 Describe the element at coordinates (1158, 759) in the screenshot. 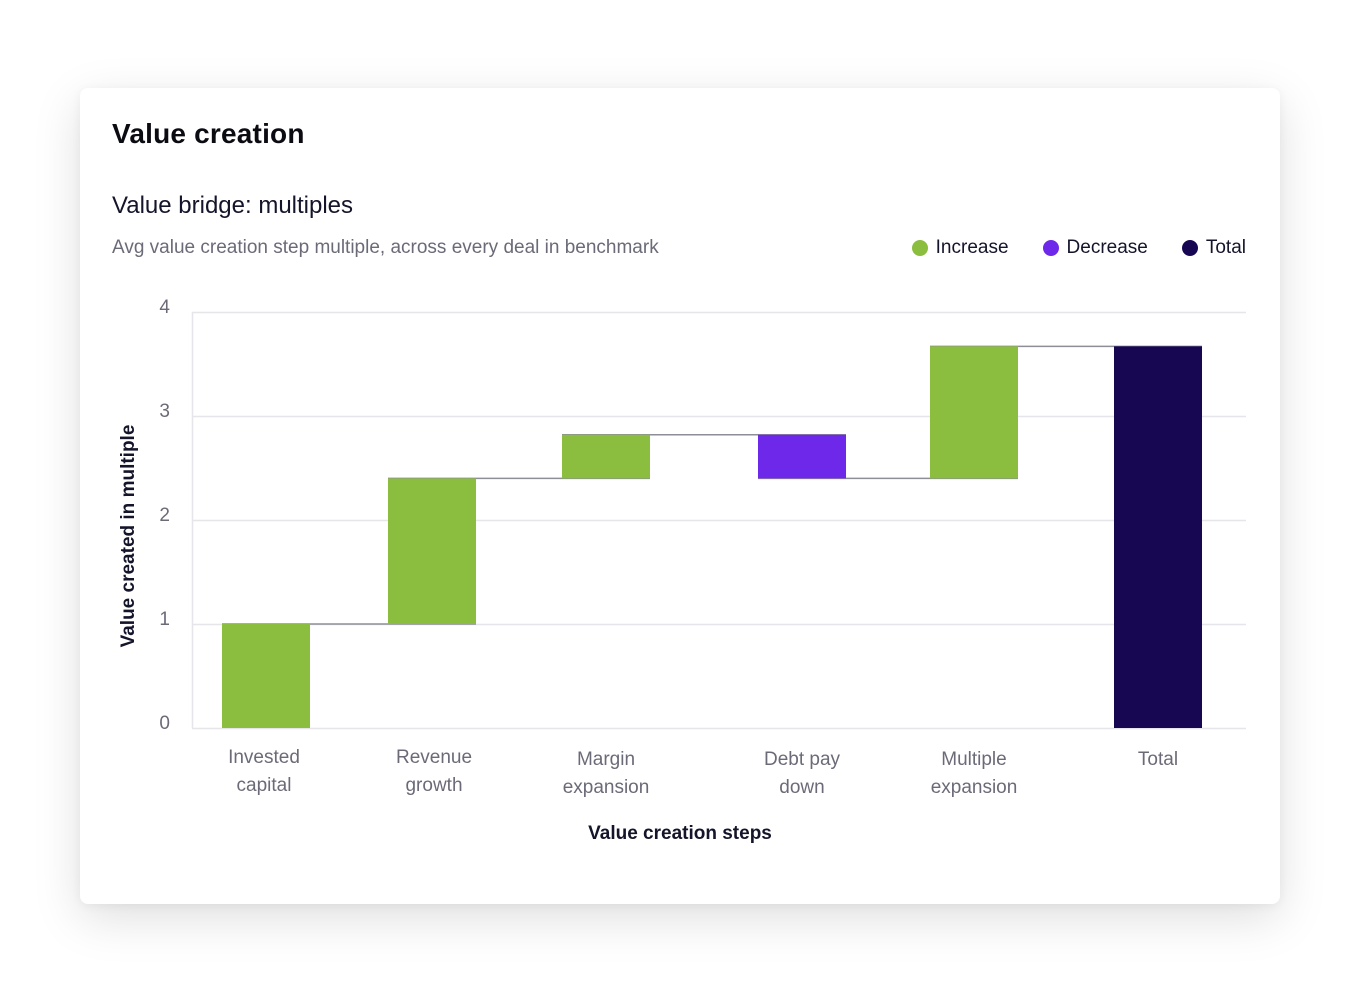

I see `x-tick-label-6-line-1: Total` at that location.